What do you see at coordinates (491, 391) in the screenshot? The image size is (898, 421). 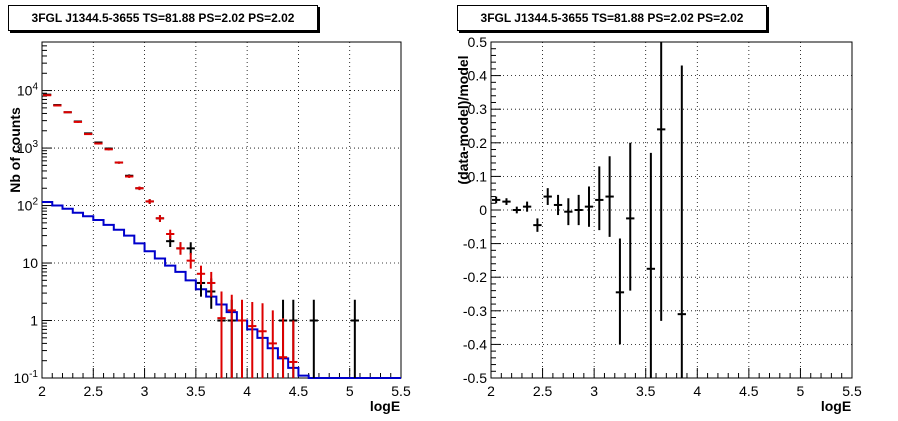 I see `right-x-tick-label: 2` at bounding box center [491, 391].